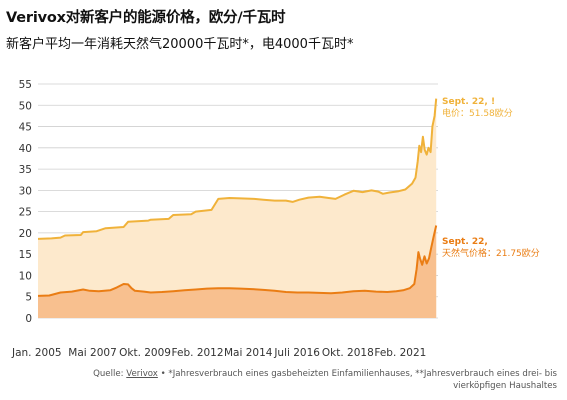  Describe the element at coordinates (491, 253) in the screenshot. I see `gas-annotation-value: 天然气价格：21.75欧分` at that location.